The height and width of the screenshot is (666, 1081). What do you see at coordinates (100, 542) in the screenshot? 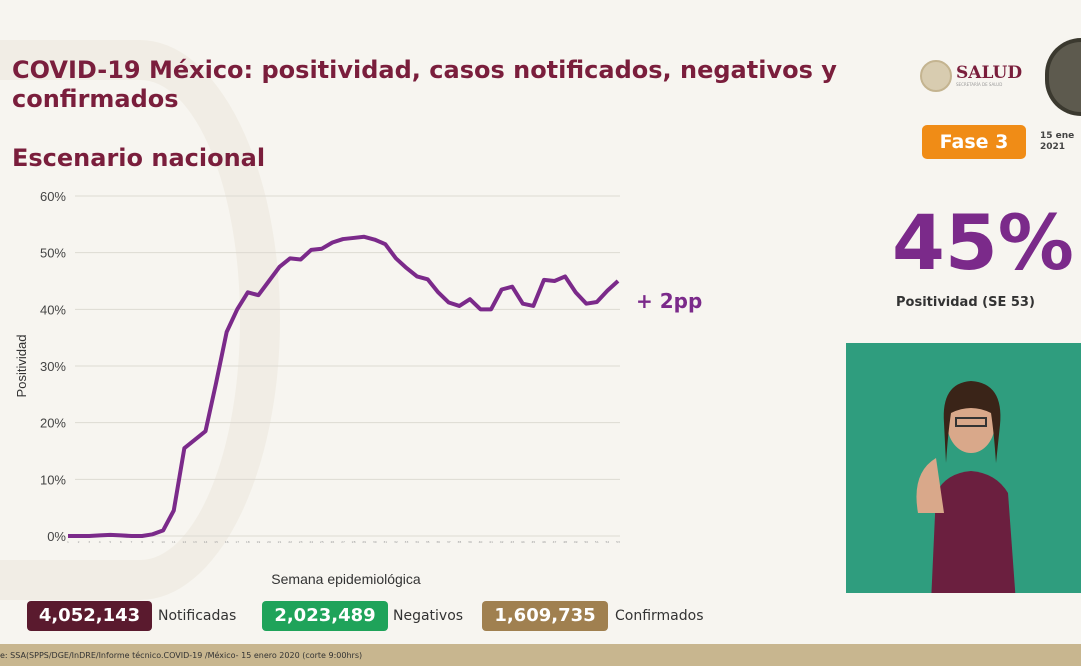
I see `x-tick-label: 4` at bounding box center [100, 542].